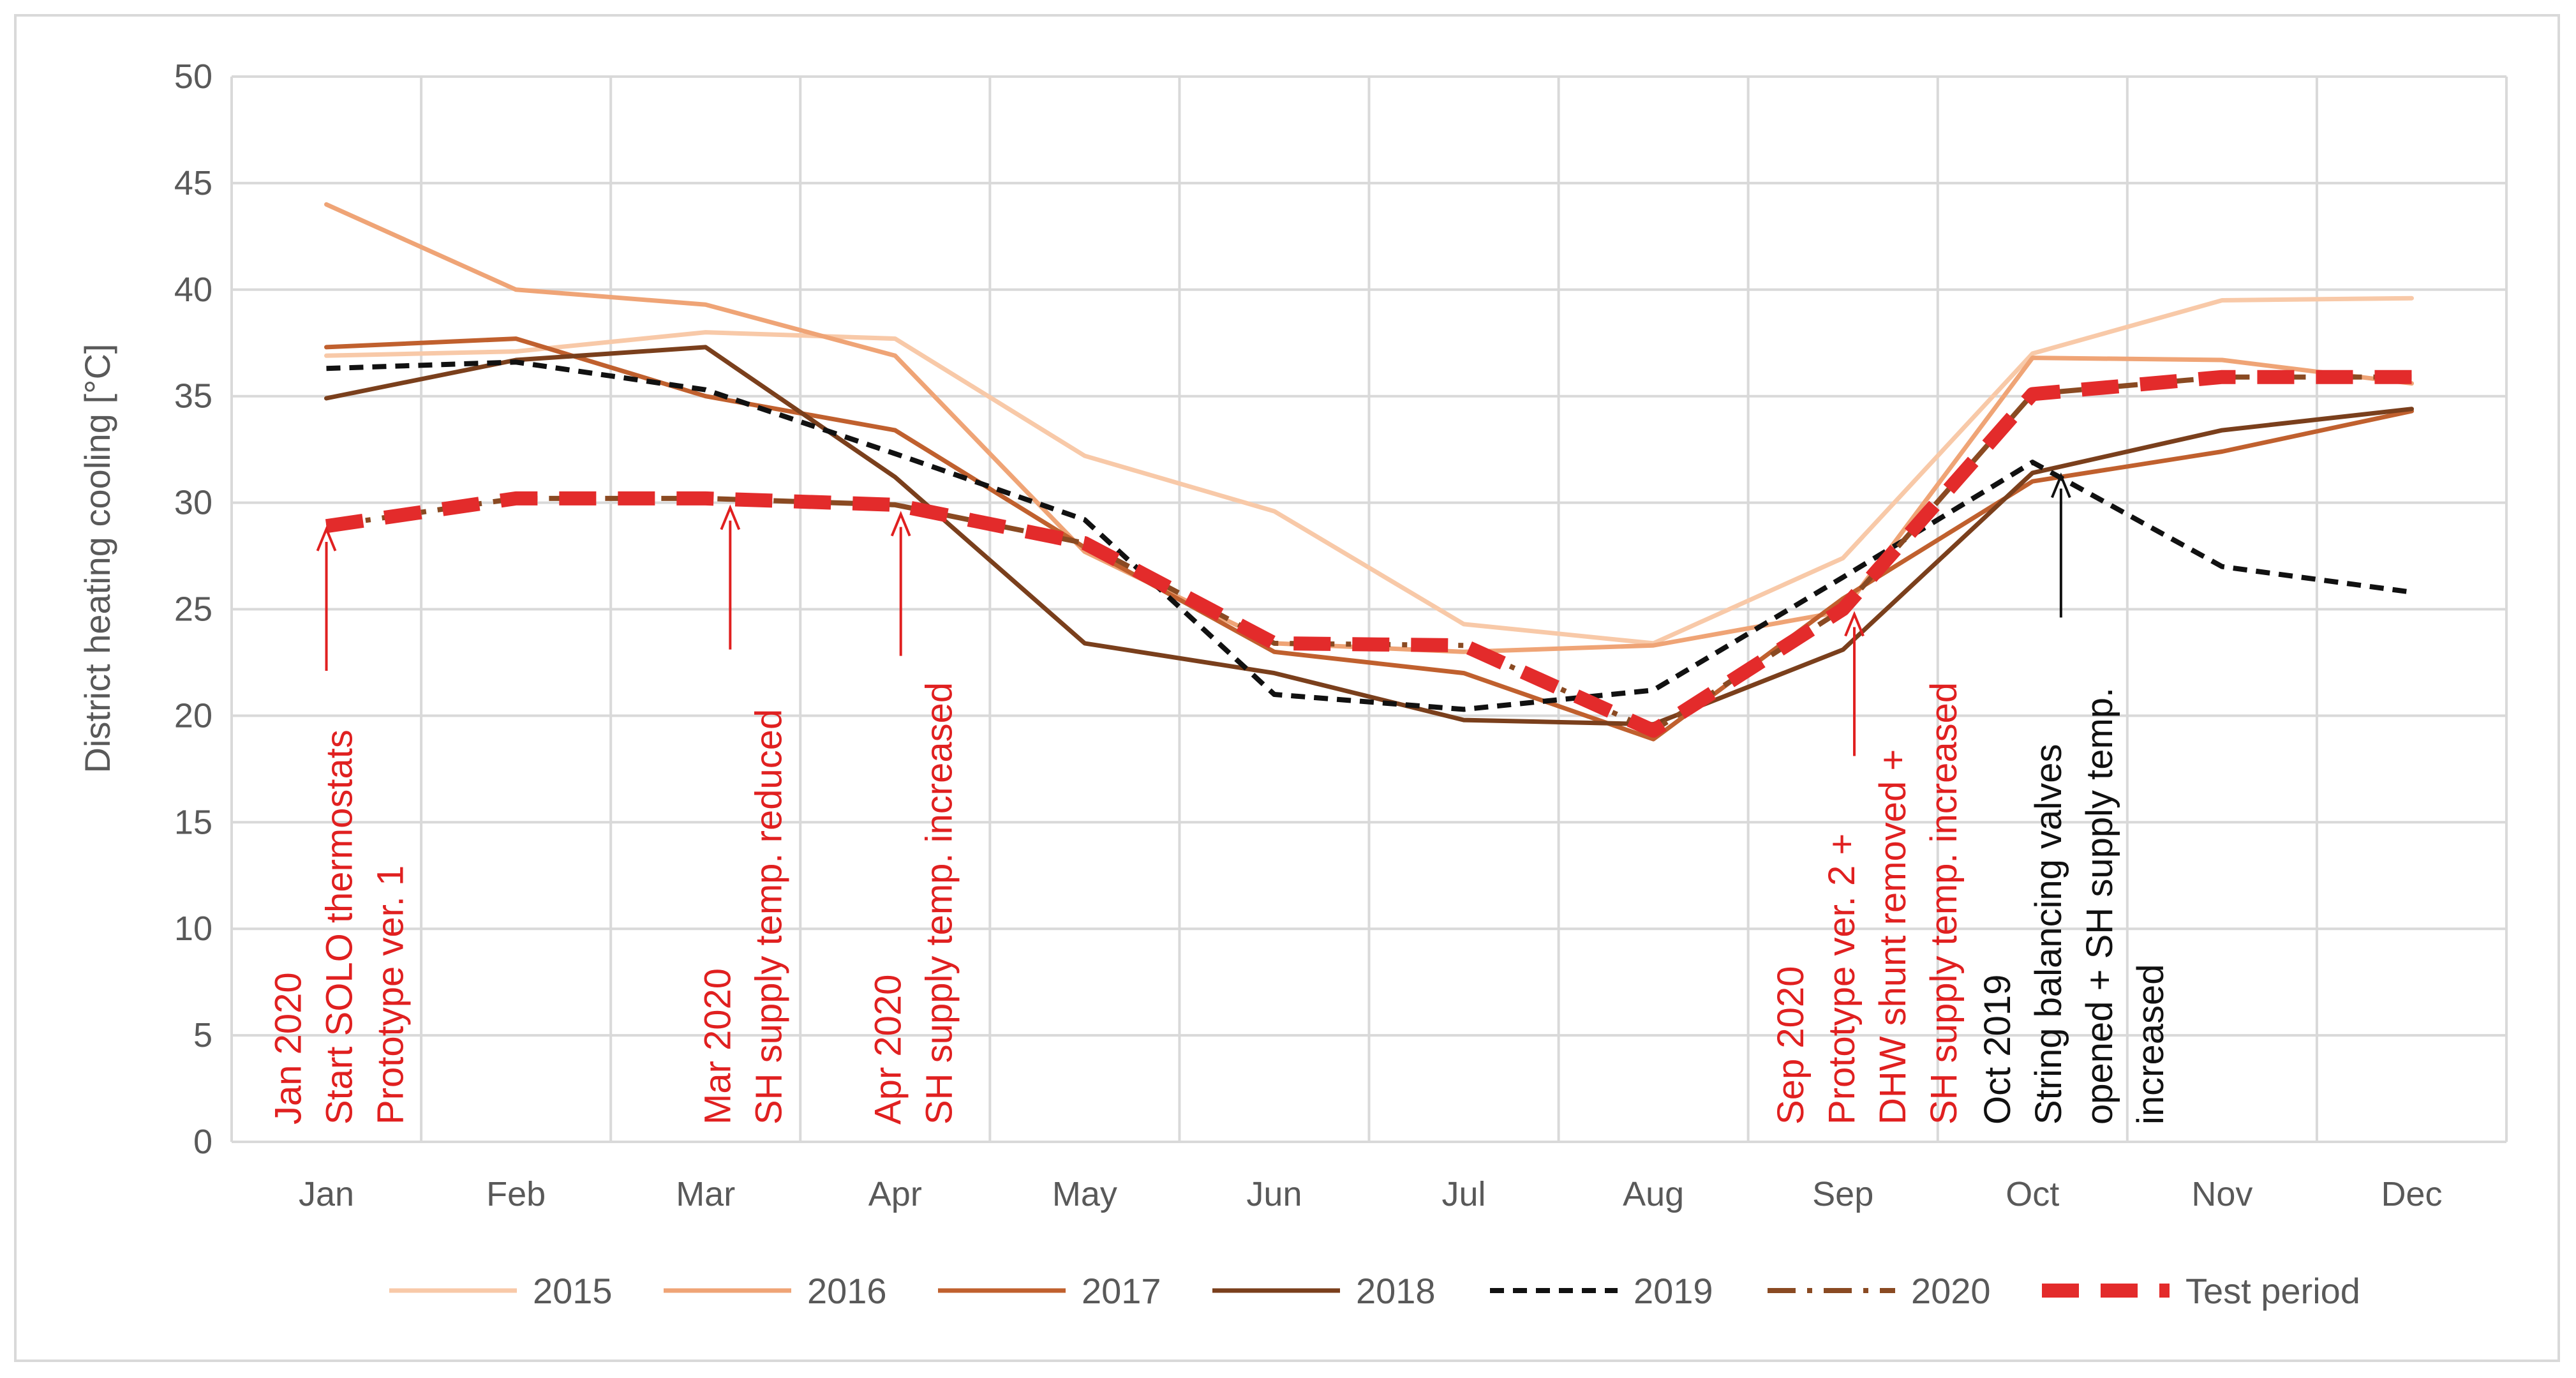 This screenshot has width=2576, height=1378. I want to click on x-tick-label: Dec, so click(2411, 1194).